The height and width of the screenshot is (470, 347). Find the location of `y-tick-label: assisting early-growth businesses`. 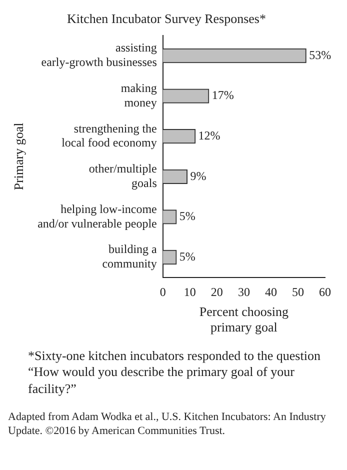

y-tick-label: assisting early-growth businesses is located at coordinates (99, 55).